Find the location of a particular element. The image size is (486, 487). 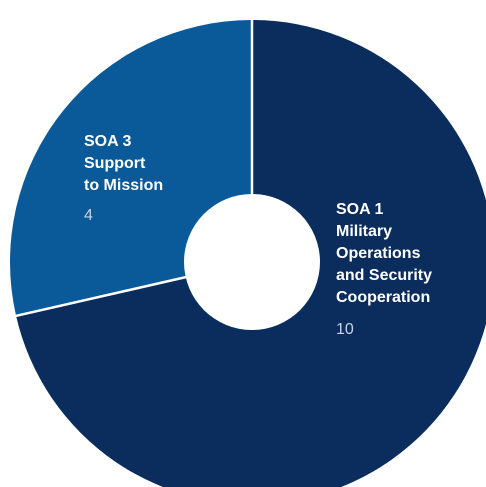

slice-label-line: SOA 3 is located at coordinates (108, 141).